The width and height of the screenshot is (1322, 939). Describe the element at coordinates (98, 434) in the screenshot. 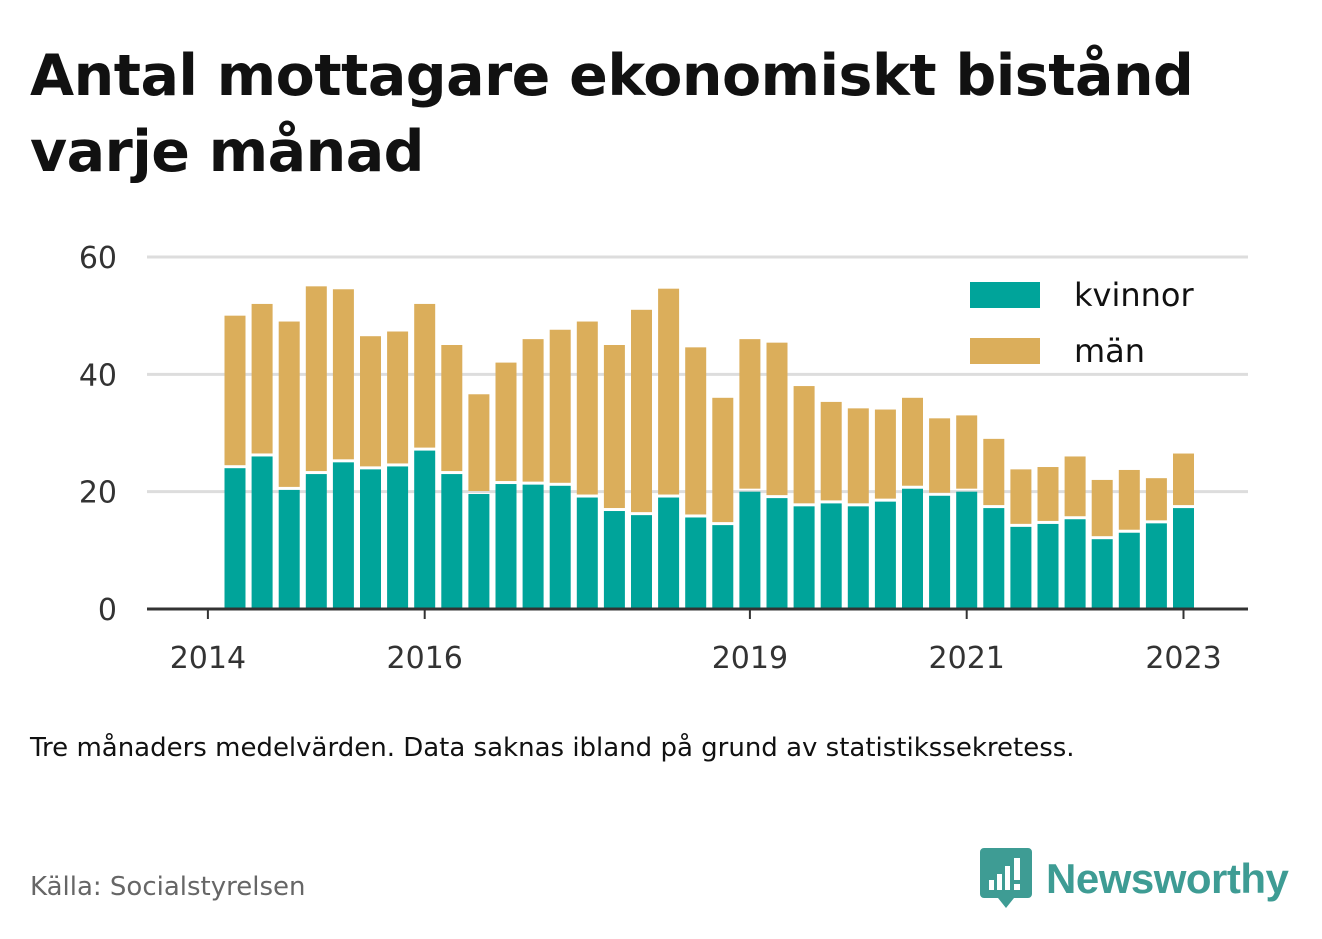

I see `y-axis-ticks: 0 20 40 60` at that location.